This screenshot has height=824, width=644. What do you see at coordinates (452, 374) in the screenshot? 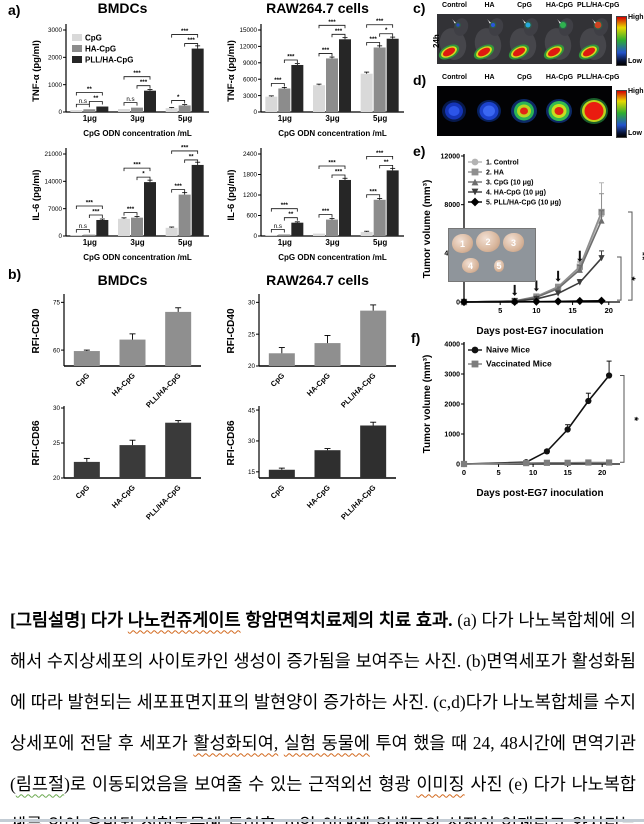
I see `svg-text: 3000` at bounding box center [452, 374].